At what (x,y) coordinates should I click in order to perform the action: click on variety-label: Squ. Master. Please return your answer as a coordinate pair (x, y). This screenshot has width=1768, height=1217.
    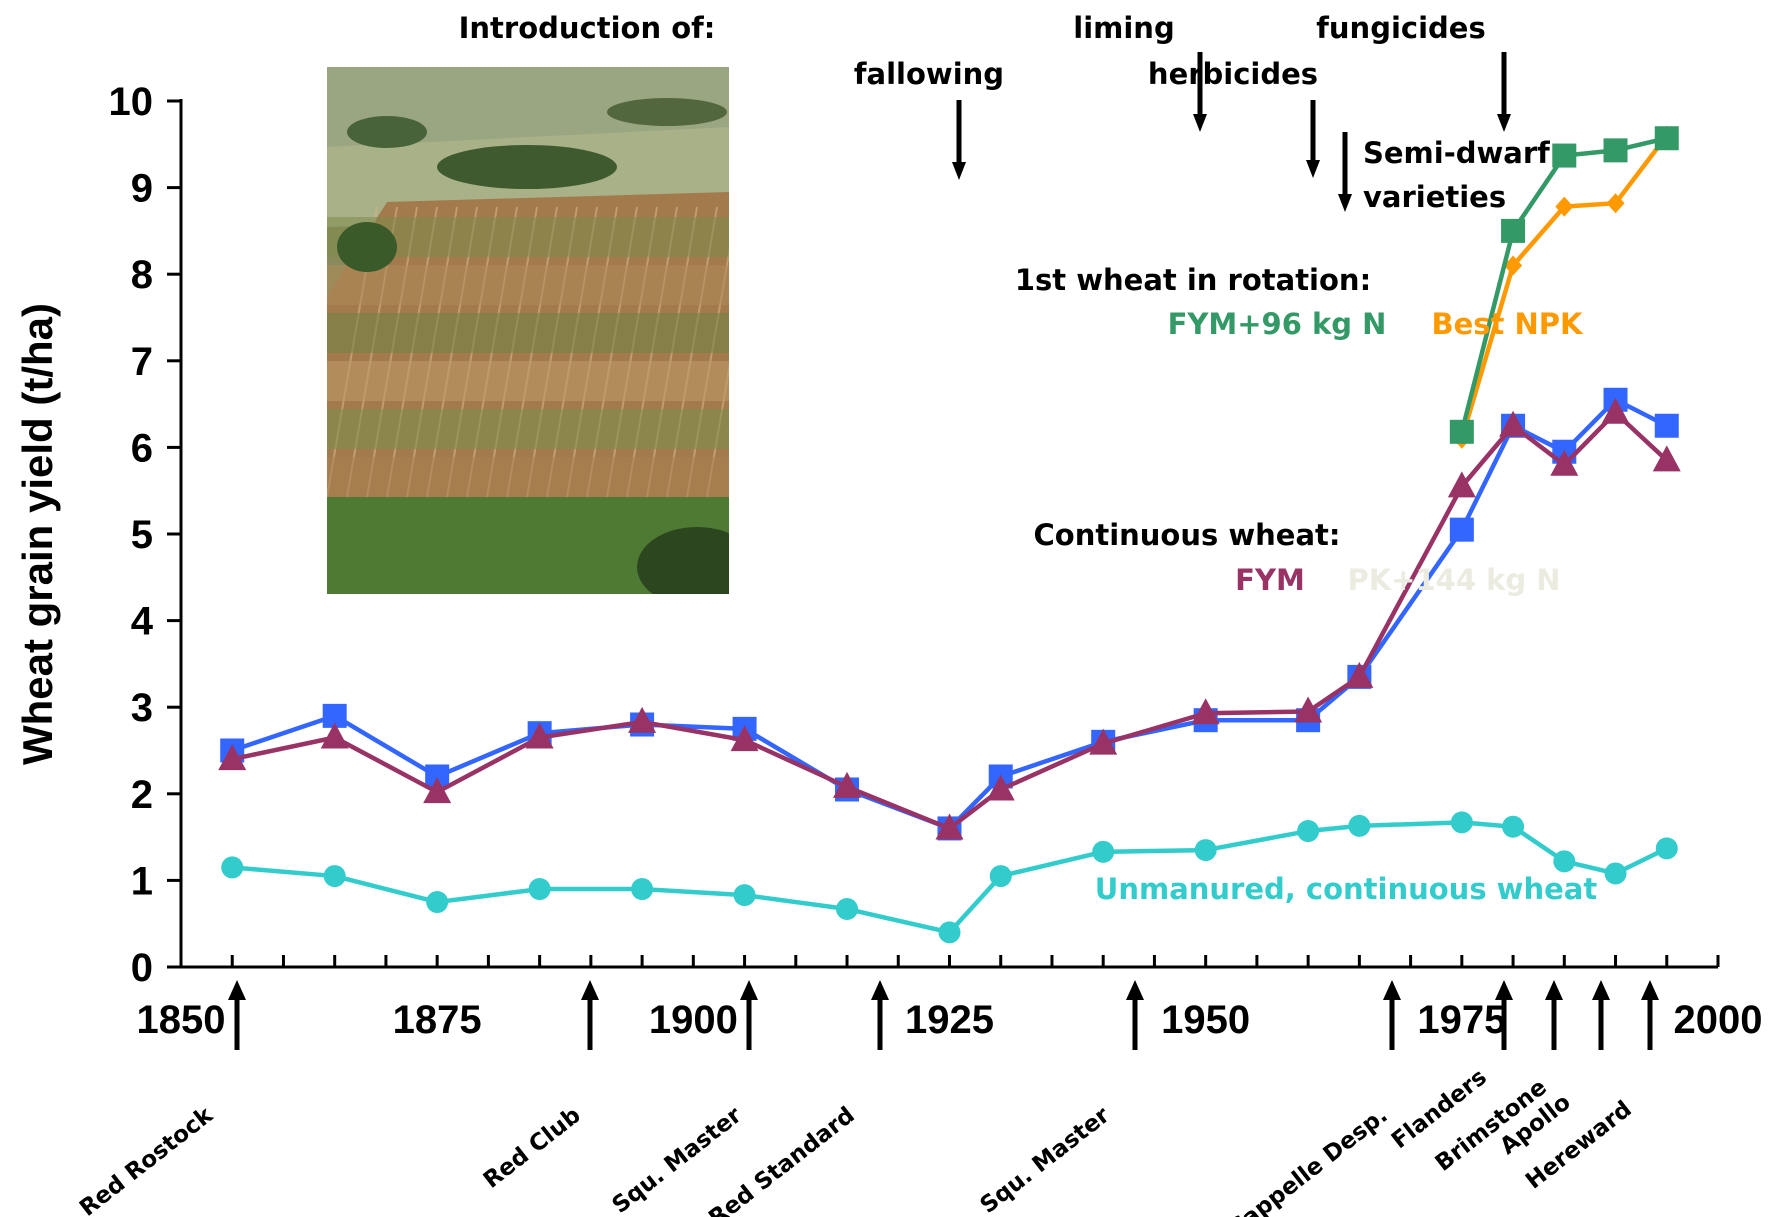
    Looking at the image, I should click on (1046, 1159).